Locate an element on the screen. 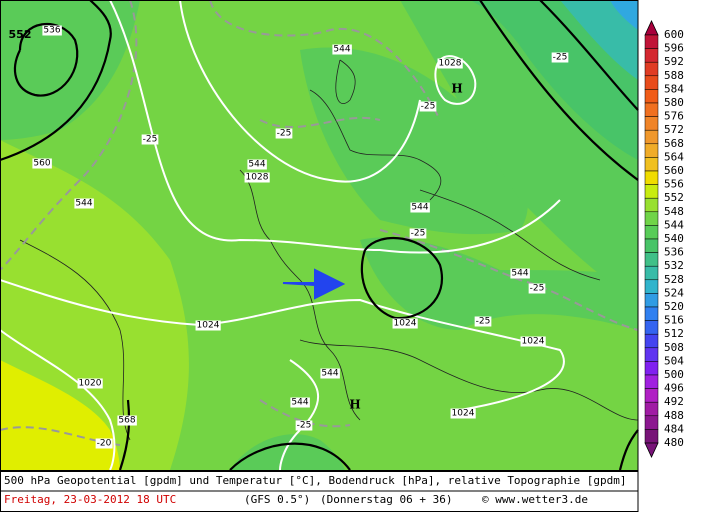 The height and width of the screenshot is (513, 704). colorbar-label: 488 is located at coordinates (674, 415).